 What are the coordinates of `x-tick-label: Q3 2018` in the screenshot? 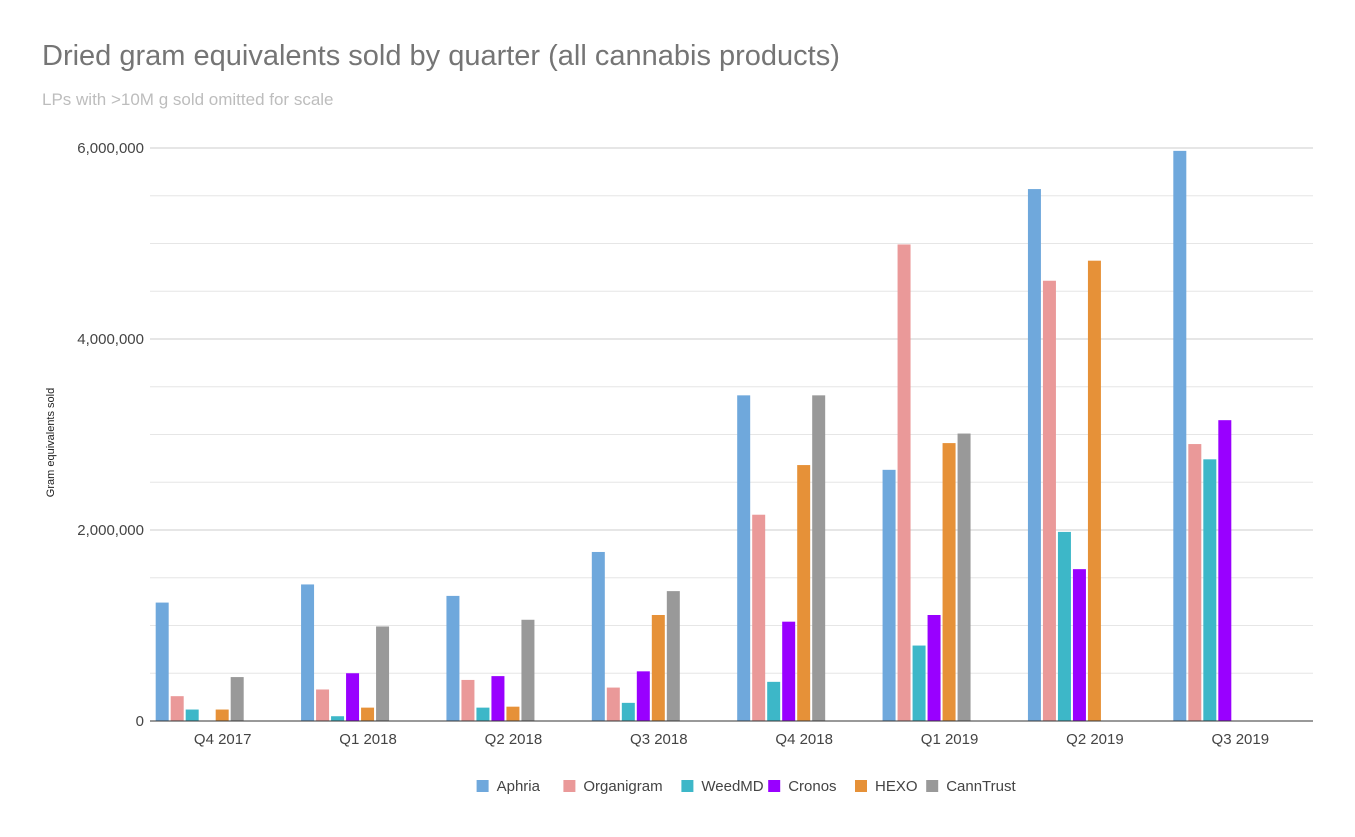 It's located at (659, 739).